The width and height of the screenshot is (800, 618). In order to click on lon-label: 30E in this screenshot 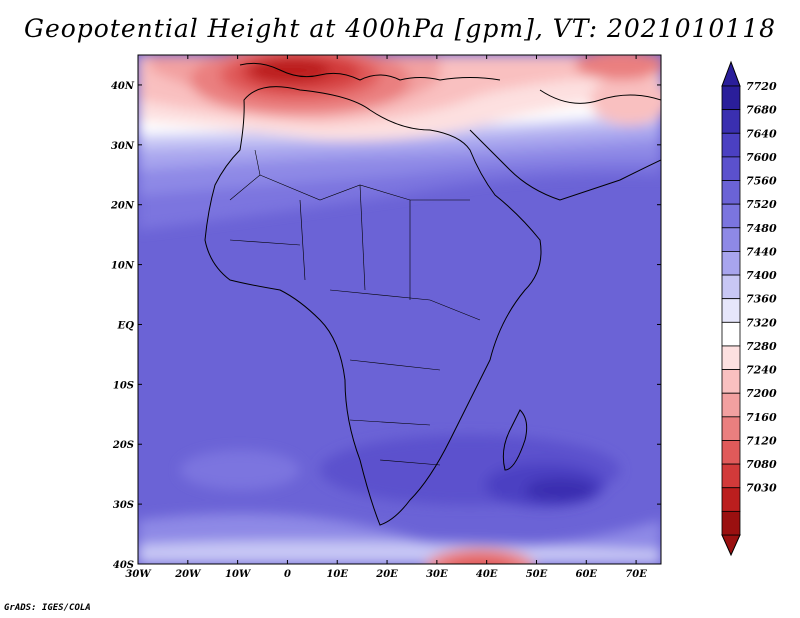, I will do `click(437, 574)`.